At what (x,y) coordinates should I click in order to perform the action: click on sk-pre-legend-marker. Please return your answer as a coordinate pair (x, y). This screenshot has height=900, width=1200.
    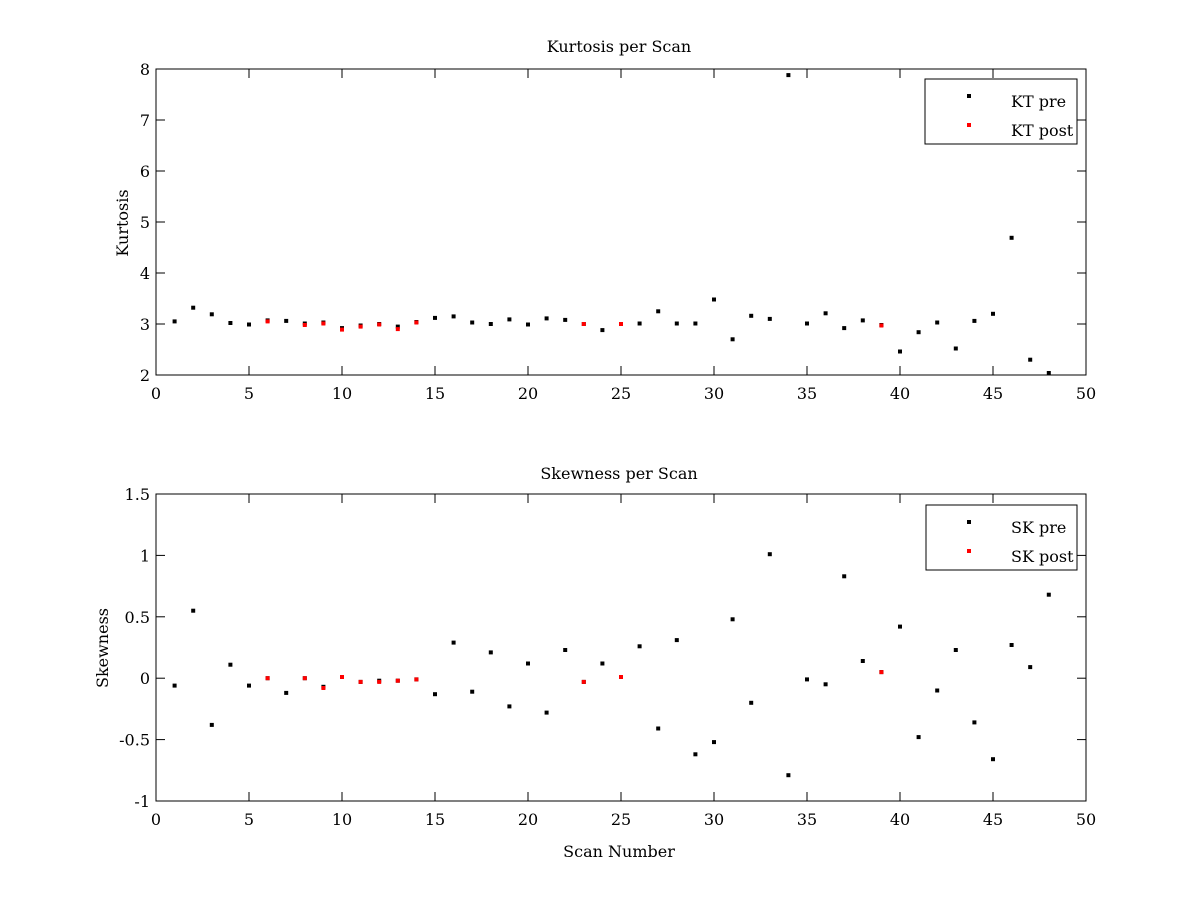
    Looking at the image, I should click on (969, 522).